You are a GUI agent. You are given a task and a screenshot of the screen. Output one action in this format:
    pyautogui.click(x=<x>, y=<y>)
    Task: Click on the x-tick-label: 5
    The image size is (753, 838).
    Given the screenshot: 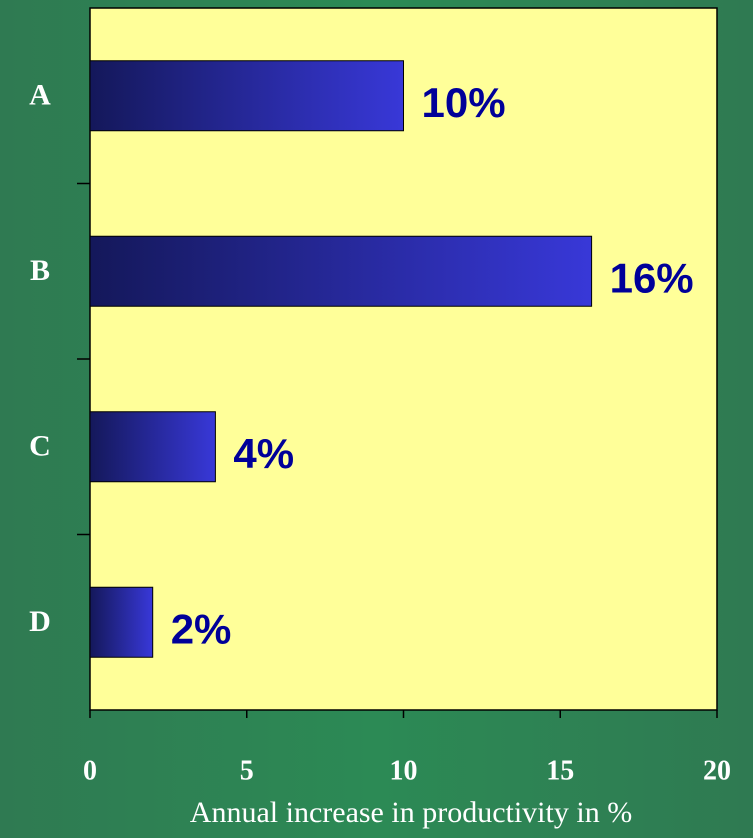 What is the action you would take?
    pyautogui.click(x=247, y=770)
    